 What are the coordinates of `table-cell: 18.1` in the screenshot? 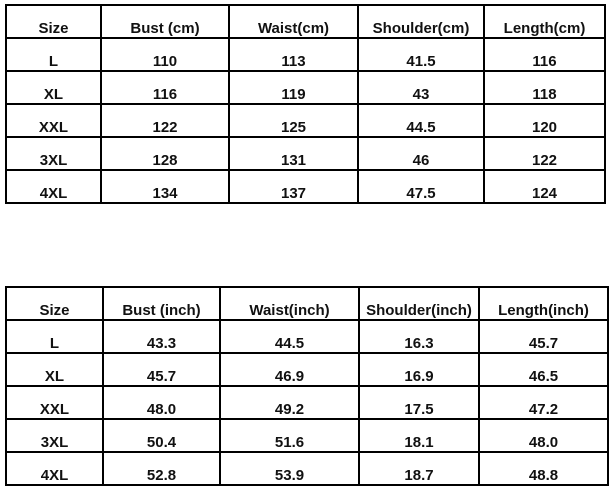 It's located at (419, 435).